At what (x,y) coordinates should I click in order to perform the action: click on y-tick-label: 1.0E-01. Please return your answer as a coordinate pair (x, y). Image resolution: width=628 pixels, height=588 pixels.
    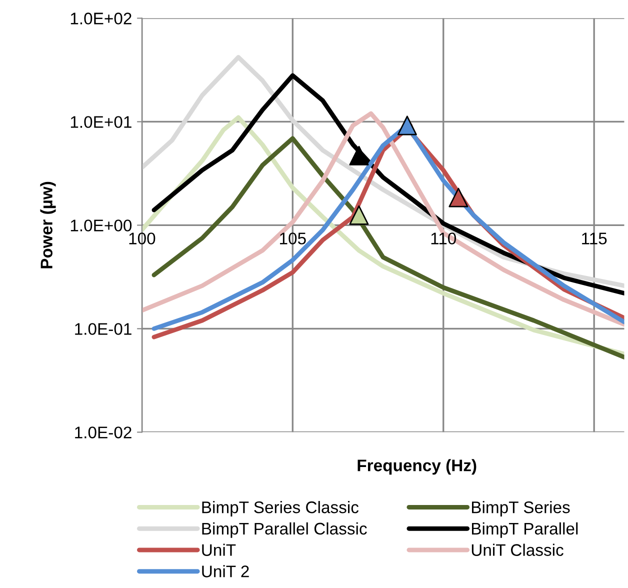
    Looking at the image, I should click on (103, 329).